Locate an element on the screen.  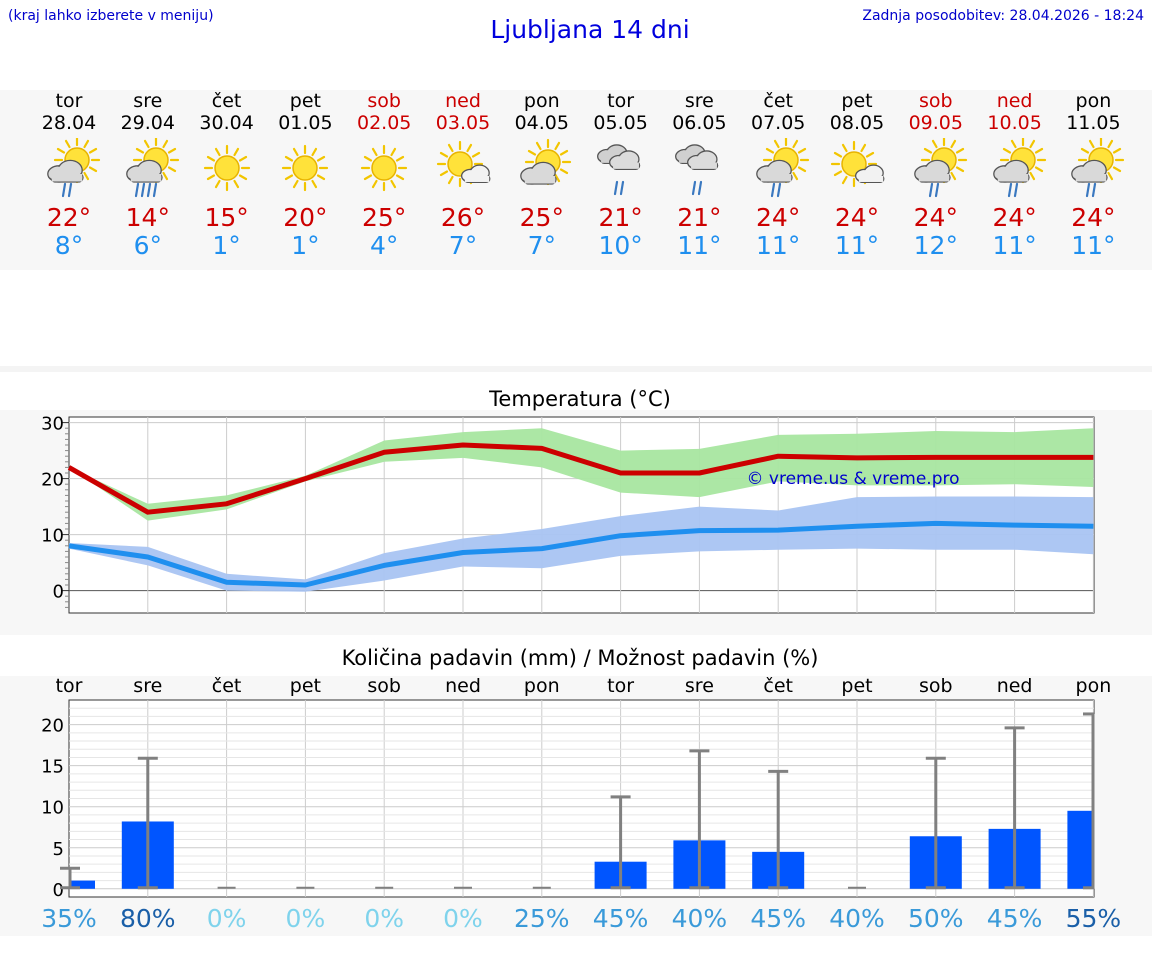
day-date: 07.05 is located at coordinates (778, 123).